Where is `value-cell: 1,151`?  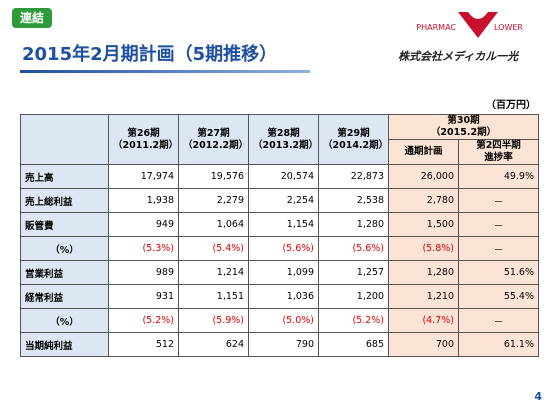
value-cell: 1,151 is located at coordinates (213, 296).